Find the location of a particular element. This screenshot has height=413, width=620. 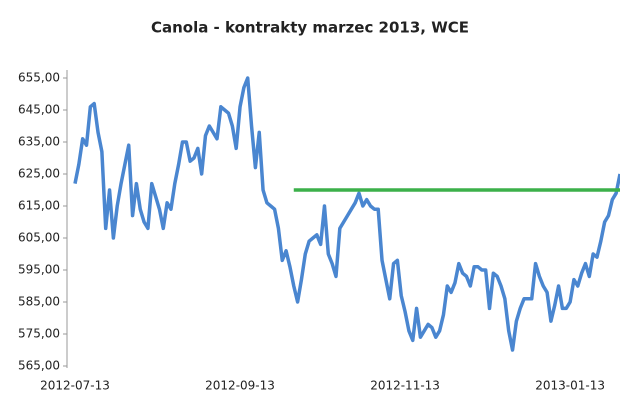

x-tick-label: 2012-09-13 is located at coordinates (240, 386).